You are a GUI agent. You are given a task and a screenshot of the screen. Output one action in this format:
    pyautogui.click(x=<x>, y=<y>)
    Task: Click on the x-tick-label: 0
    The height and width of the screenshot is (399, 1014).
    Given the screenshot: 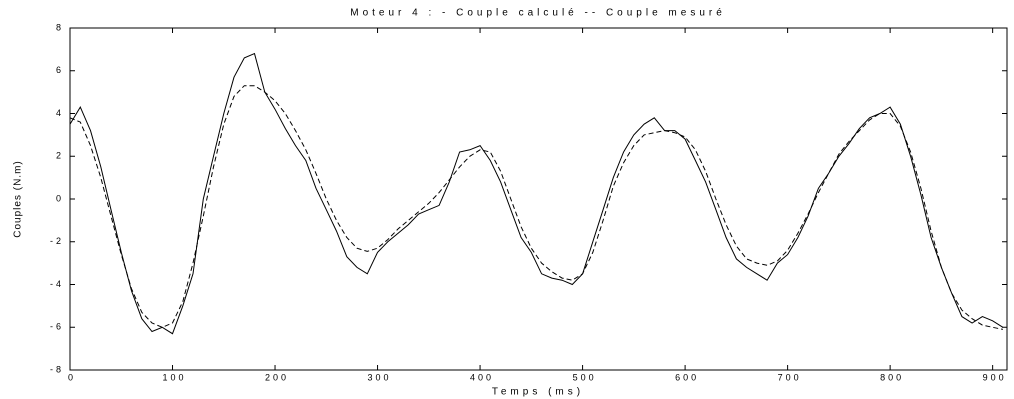 What is the action you would take?
    pyautogui.click(x=72, y=377)
    